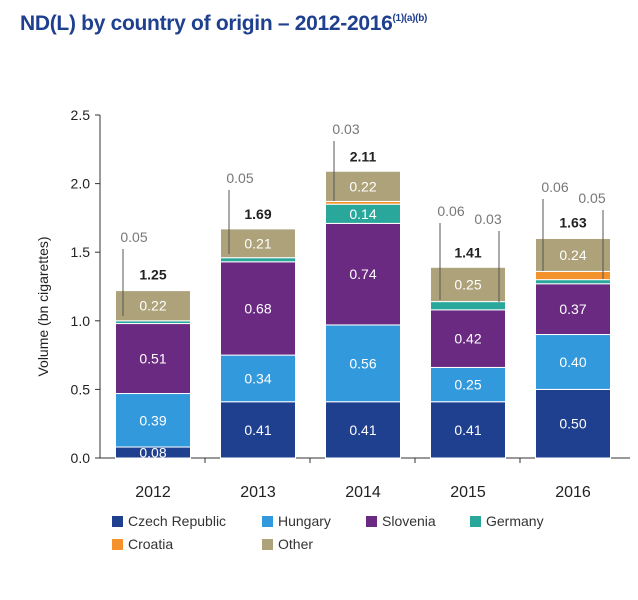 The width and height of the screenshot is (638, 600). I want to click on data-label-hungary: 0.56, so click(362, 363).